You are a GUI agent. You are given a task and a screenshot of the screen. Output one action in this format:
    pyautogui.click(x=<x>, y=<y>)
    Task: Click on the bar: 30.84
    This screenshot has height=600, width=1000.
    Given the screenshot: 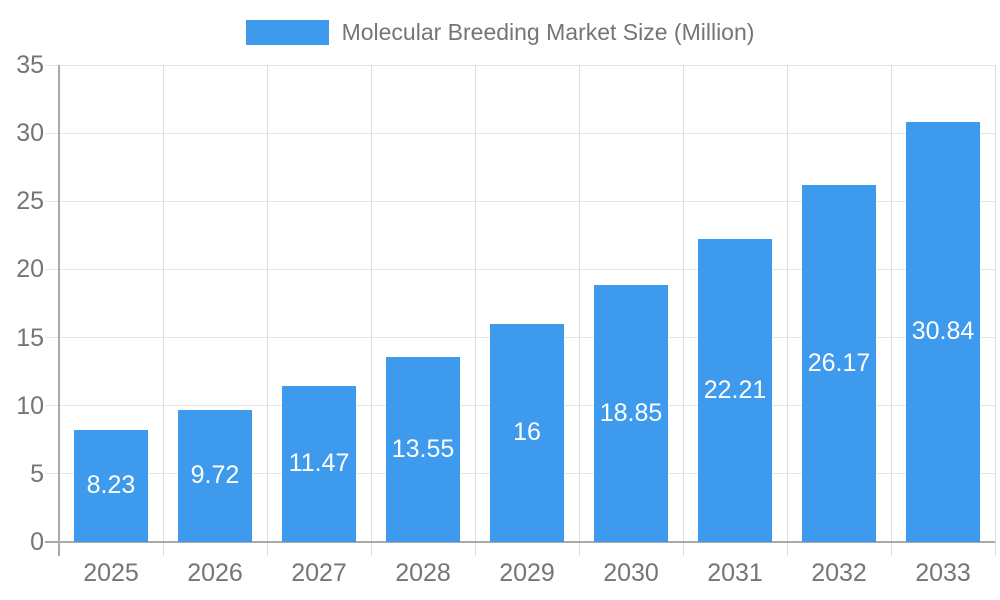 What is the action you would take?
    pyautogui.click(x=943, y=331)
    